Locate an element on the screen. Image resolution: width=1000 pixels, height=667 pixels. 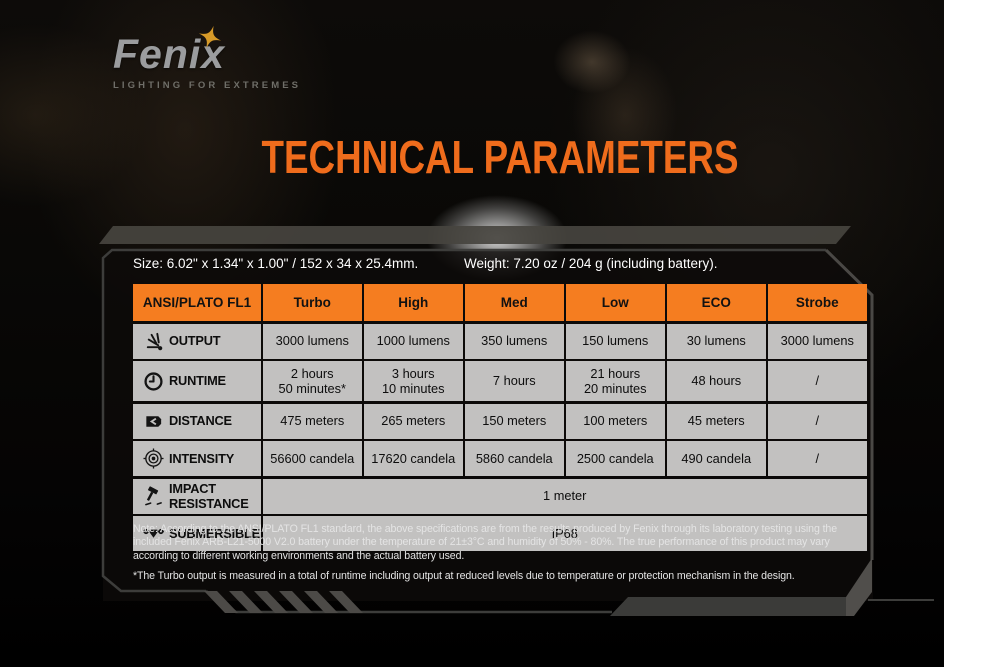
brand-wordmark: Fenix is located at coordinates (169, 54).